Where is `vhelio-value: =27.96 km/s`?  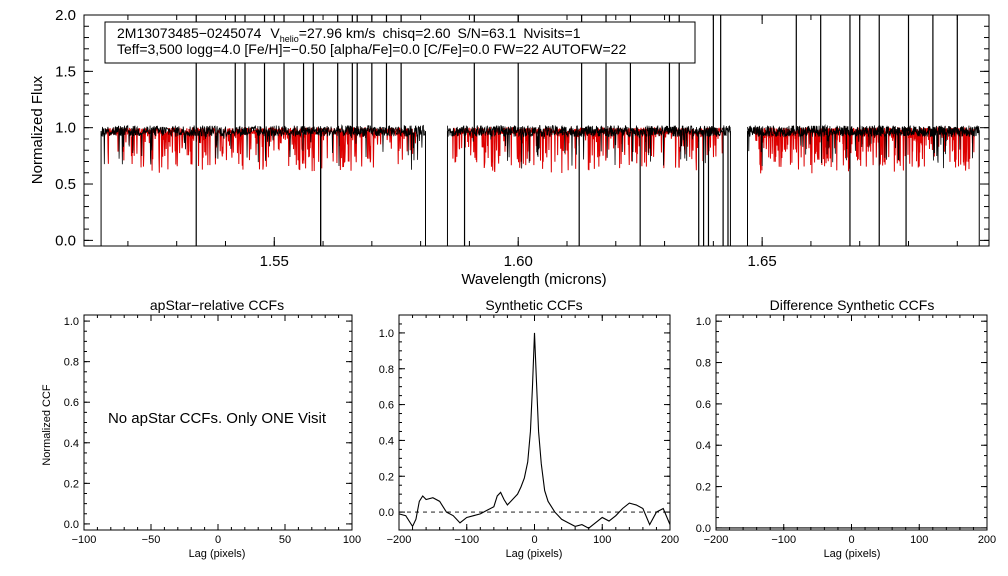
vhelio-value: =27.96 km/s is located at coordinates (337, 33).